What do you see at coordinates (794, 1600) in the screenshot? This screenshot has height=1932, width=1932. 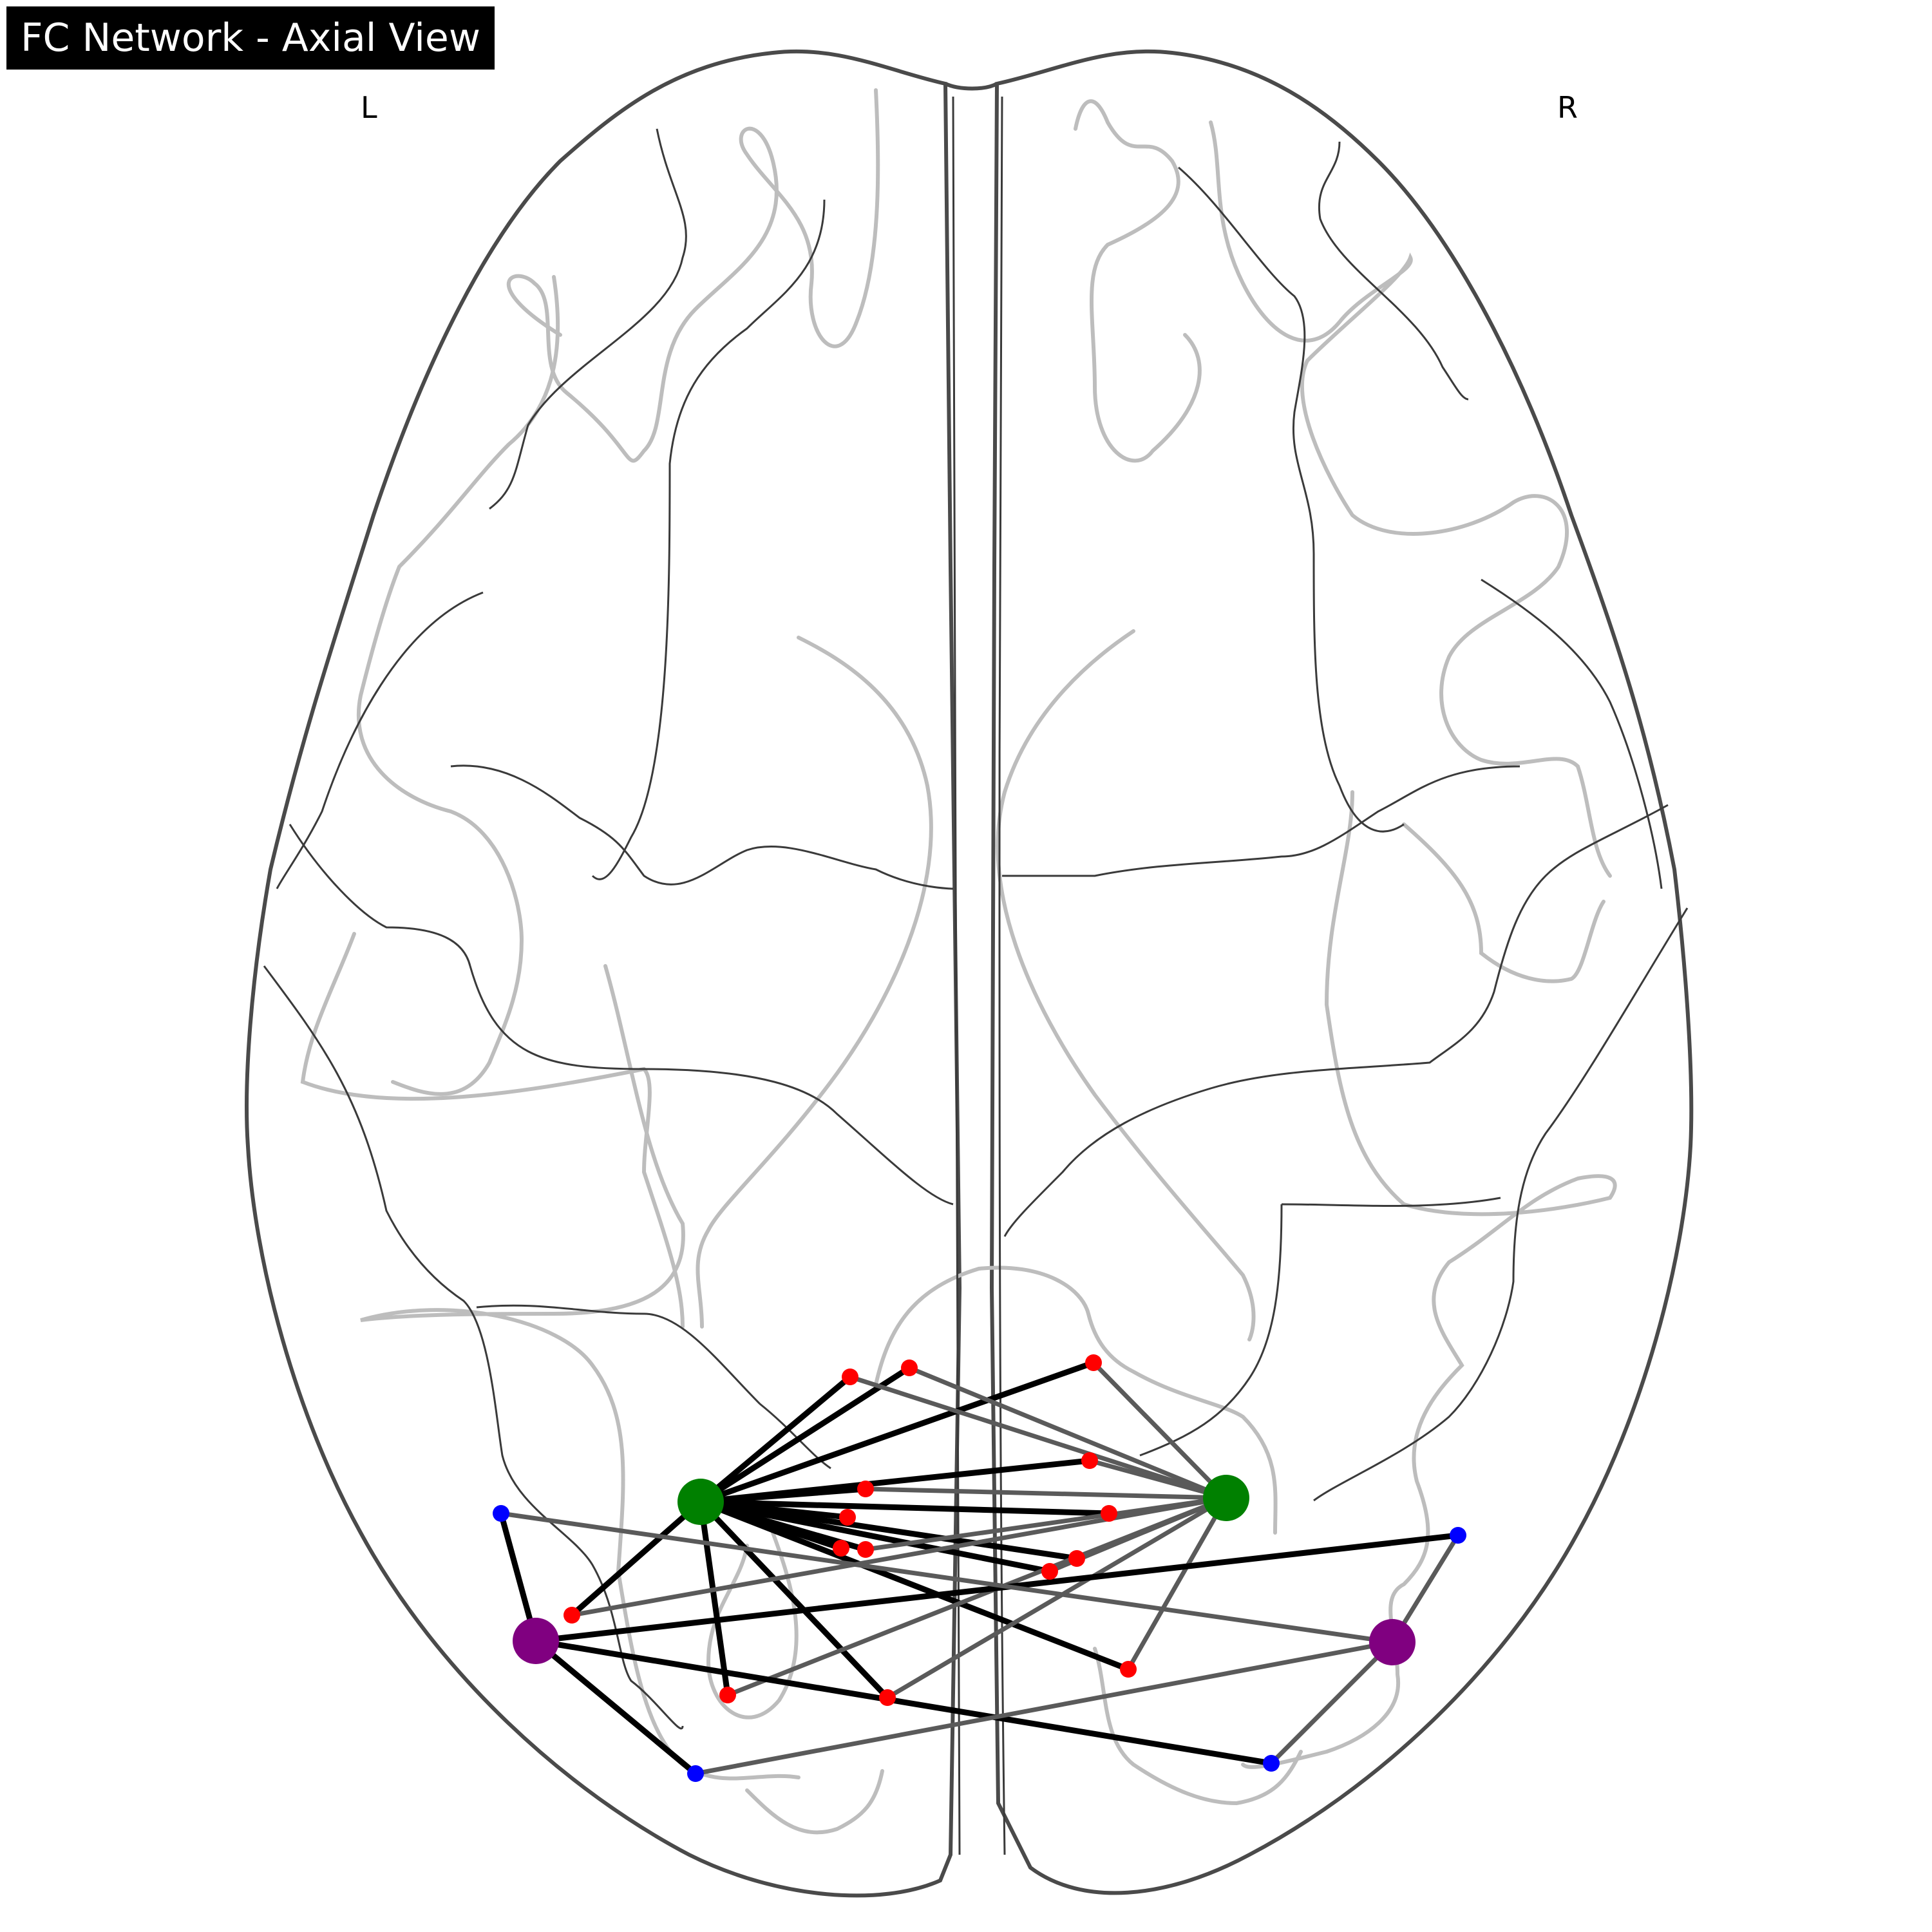 I see `edge-G1-R14` at bounding box center [794, 1600].